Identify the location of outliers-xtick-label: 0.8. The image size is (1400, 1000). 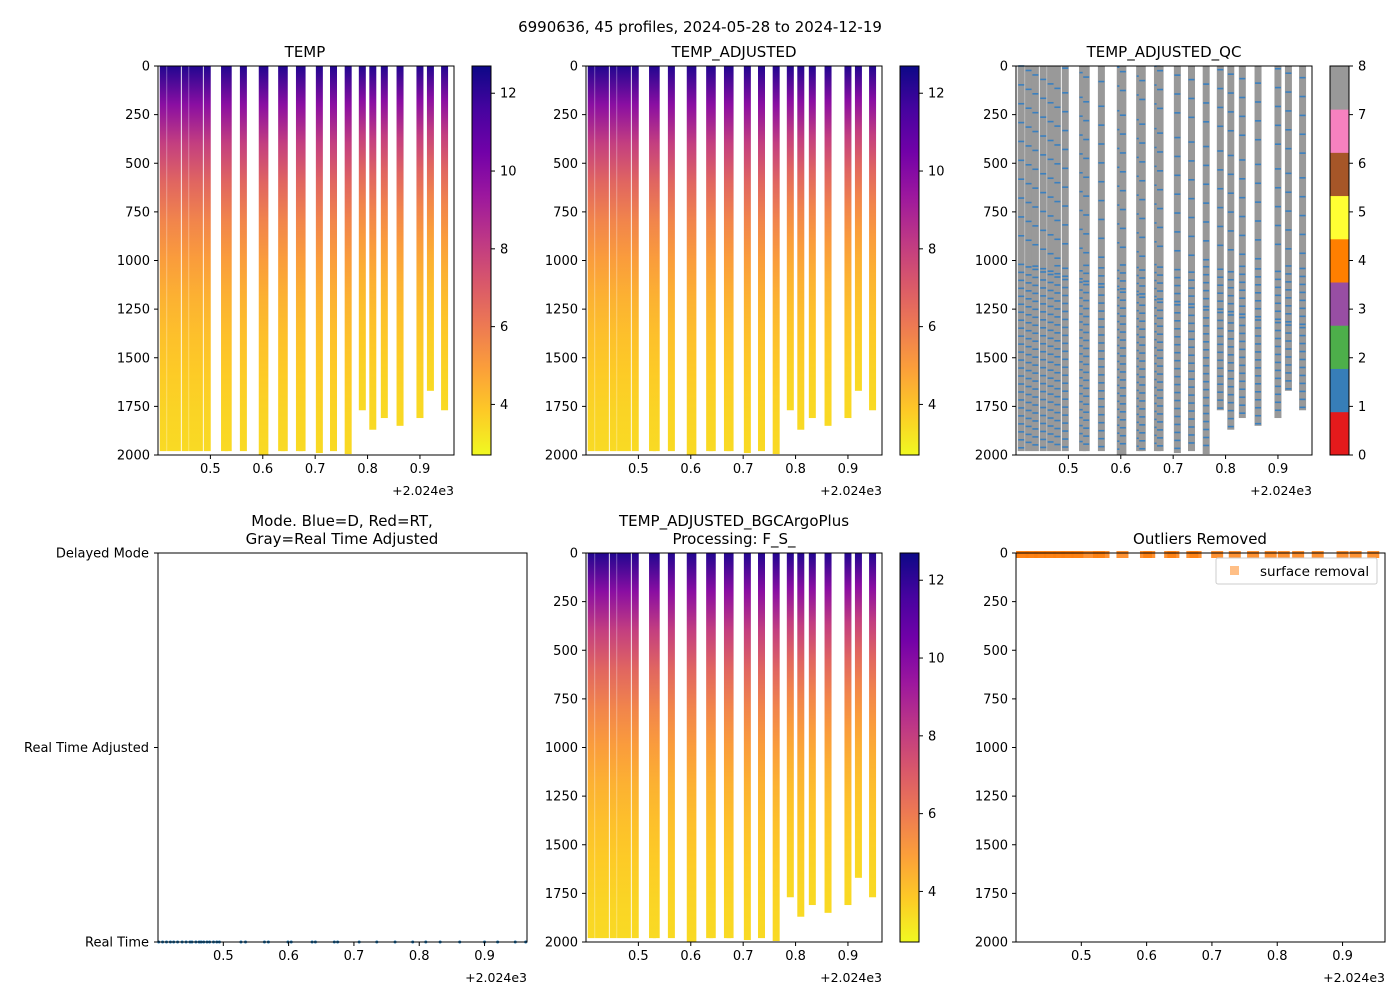
(1277, 956).